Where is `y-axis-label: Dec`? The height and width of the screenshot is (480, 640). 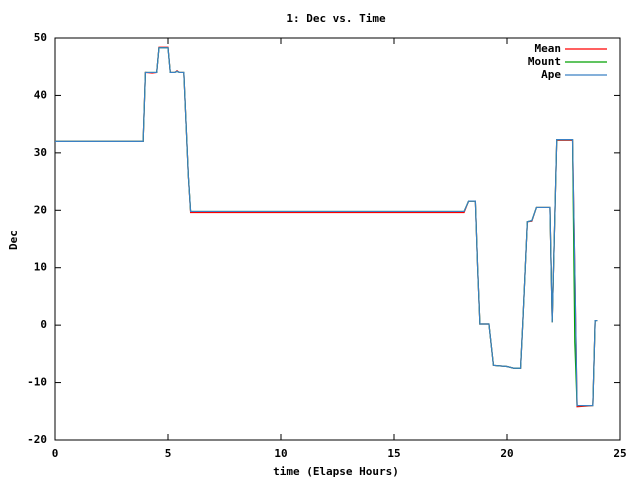
y-axis-label: Dec is located at coordinates (13, 240).